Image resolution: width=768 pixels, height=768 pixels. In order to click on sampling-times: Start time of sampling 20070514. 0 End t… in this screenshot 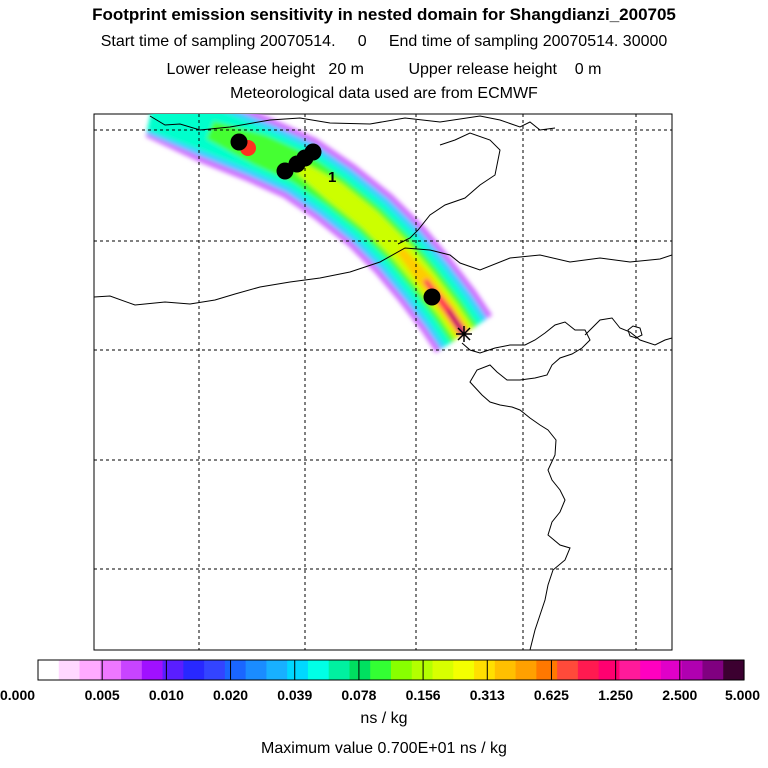, I will do `click(384, 41)`.